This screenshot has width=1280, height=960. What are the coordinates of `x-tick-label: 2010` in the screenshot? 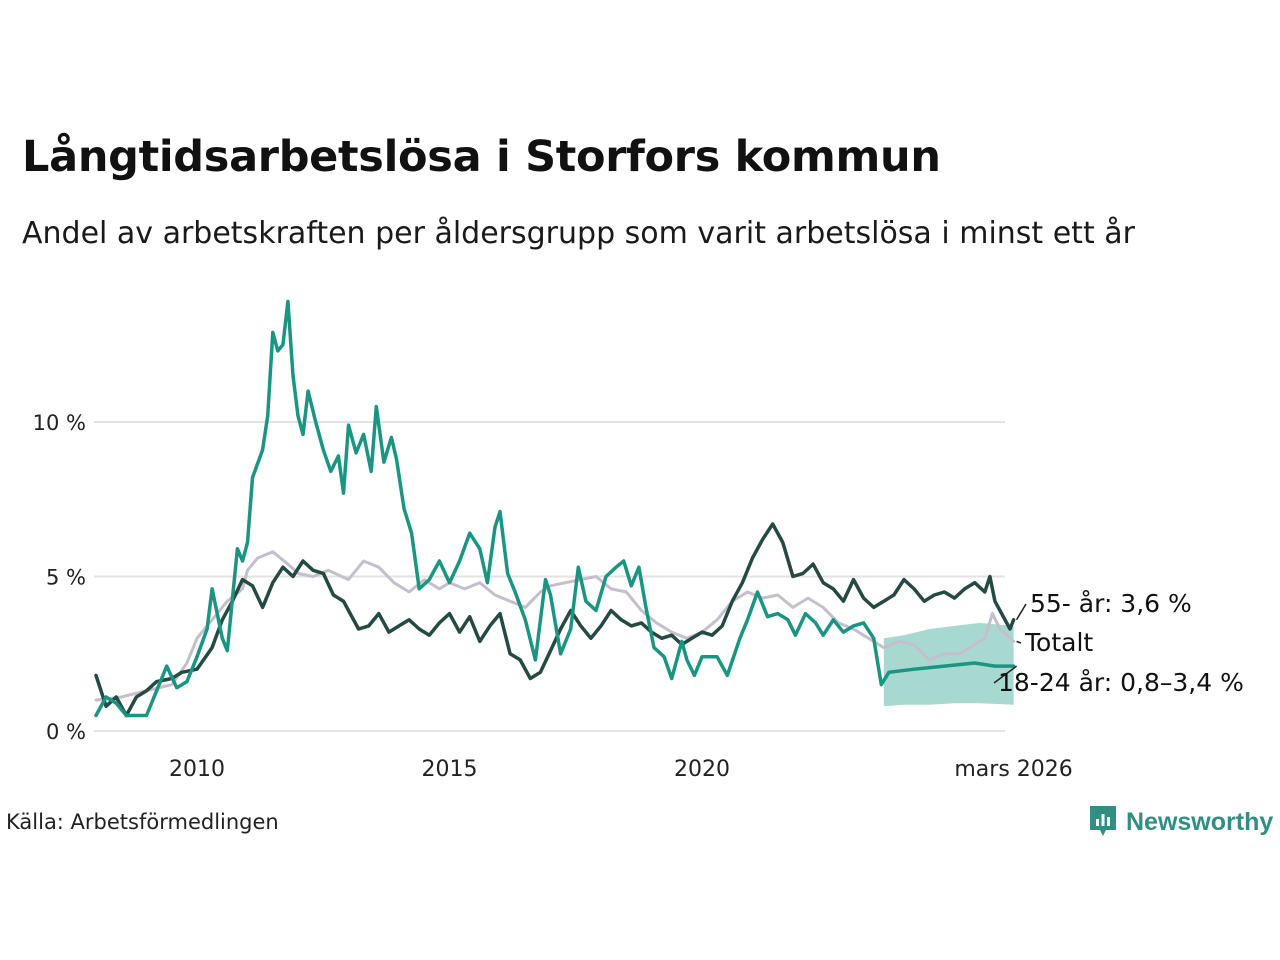 It's located at (197, 769).